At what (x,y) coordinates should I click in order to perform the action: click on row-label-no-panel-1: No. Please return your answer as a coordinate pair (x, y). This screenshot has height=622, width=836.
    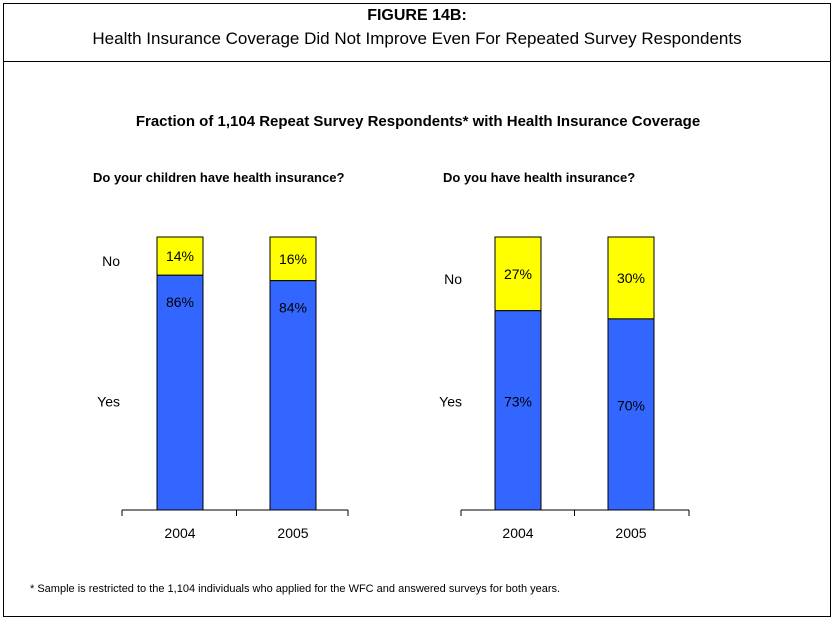
    Looking at the image, I should click on (111, 261).